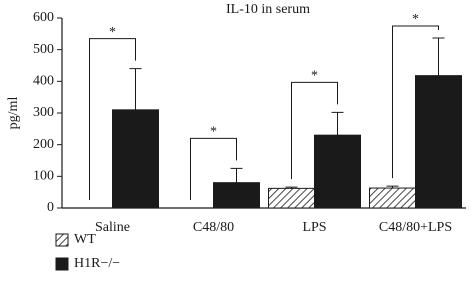  What do you see at coordinates (50, 207) in the screenshot?
I see `y-tick-label: 0` at bounding box center [50, 207].